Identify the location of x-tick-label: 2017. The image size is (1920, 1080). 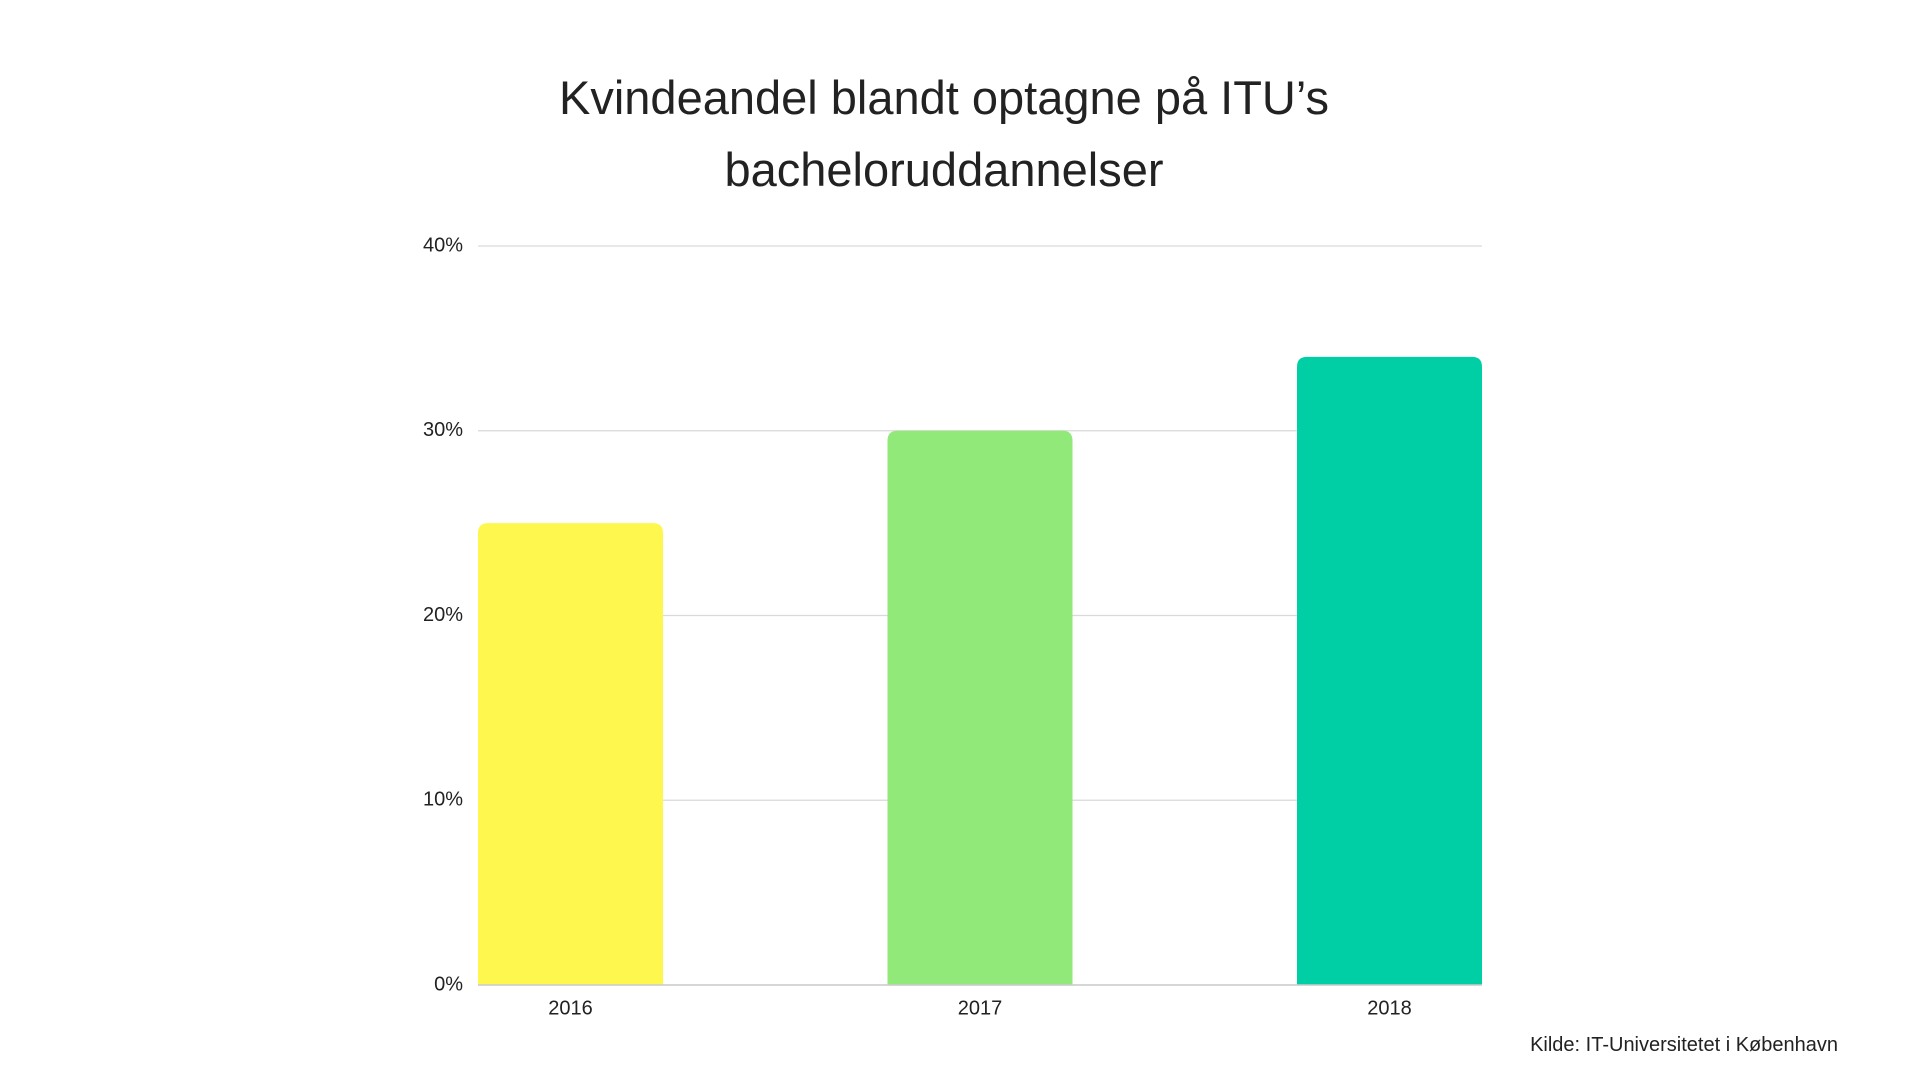
(980, 1008).